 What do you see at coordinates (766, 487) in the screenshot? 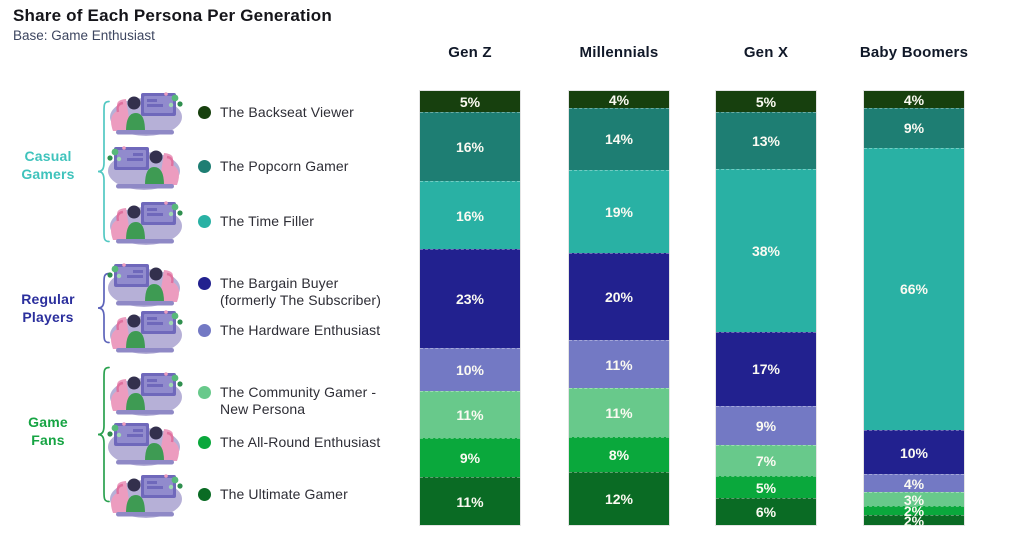
I see `segment-the-all-round-enthusiast-gen-x: 5%` at bounding box center [766, 487].